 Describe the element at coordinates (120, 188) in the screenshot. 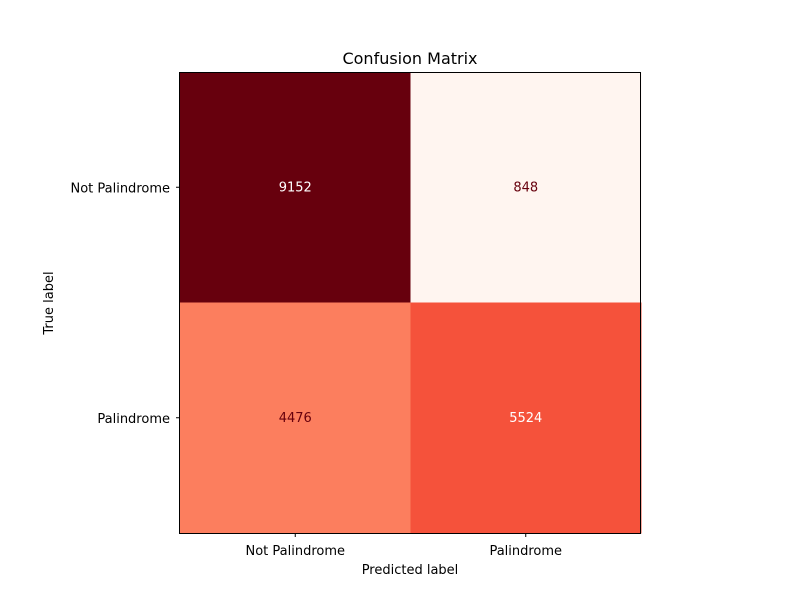

I see `y-tick-label-0: Not Palindrome` at that location.